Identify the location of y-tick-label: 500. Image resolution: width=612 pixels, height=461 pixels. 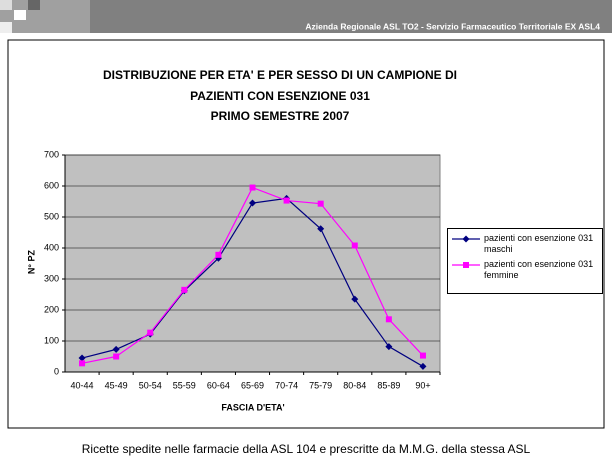
(51, 216).